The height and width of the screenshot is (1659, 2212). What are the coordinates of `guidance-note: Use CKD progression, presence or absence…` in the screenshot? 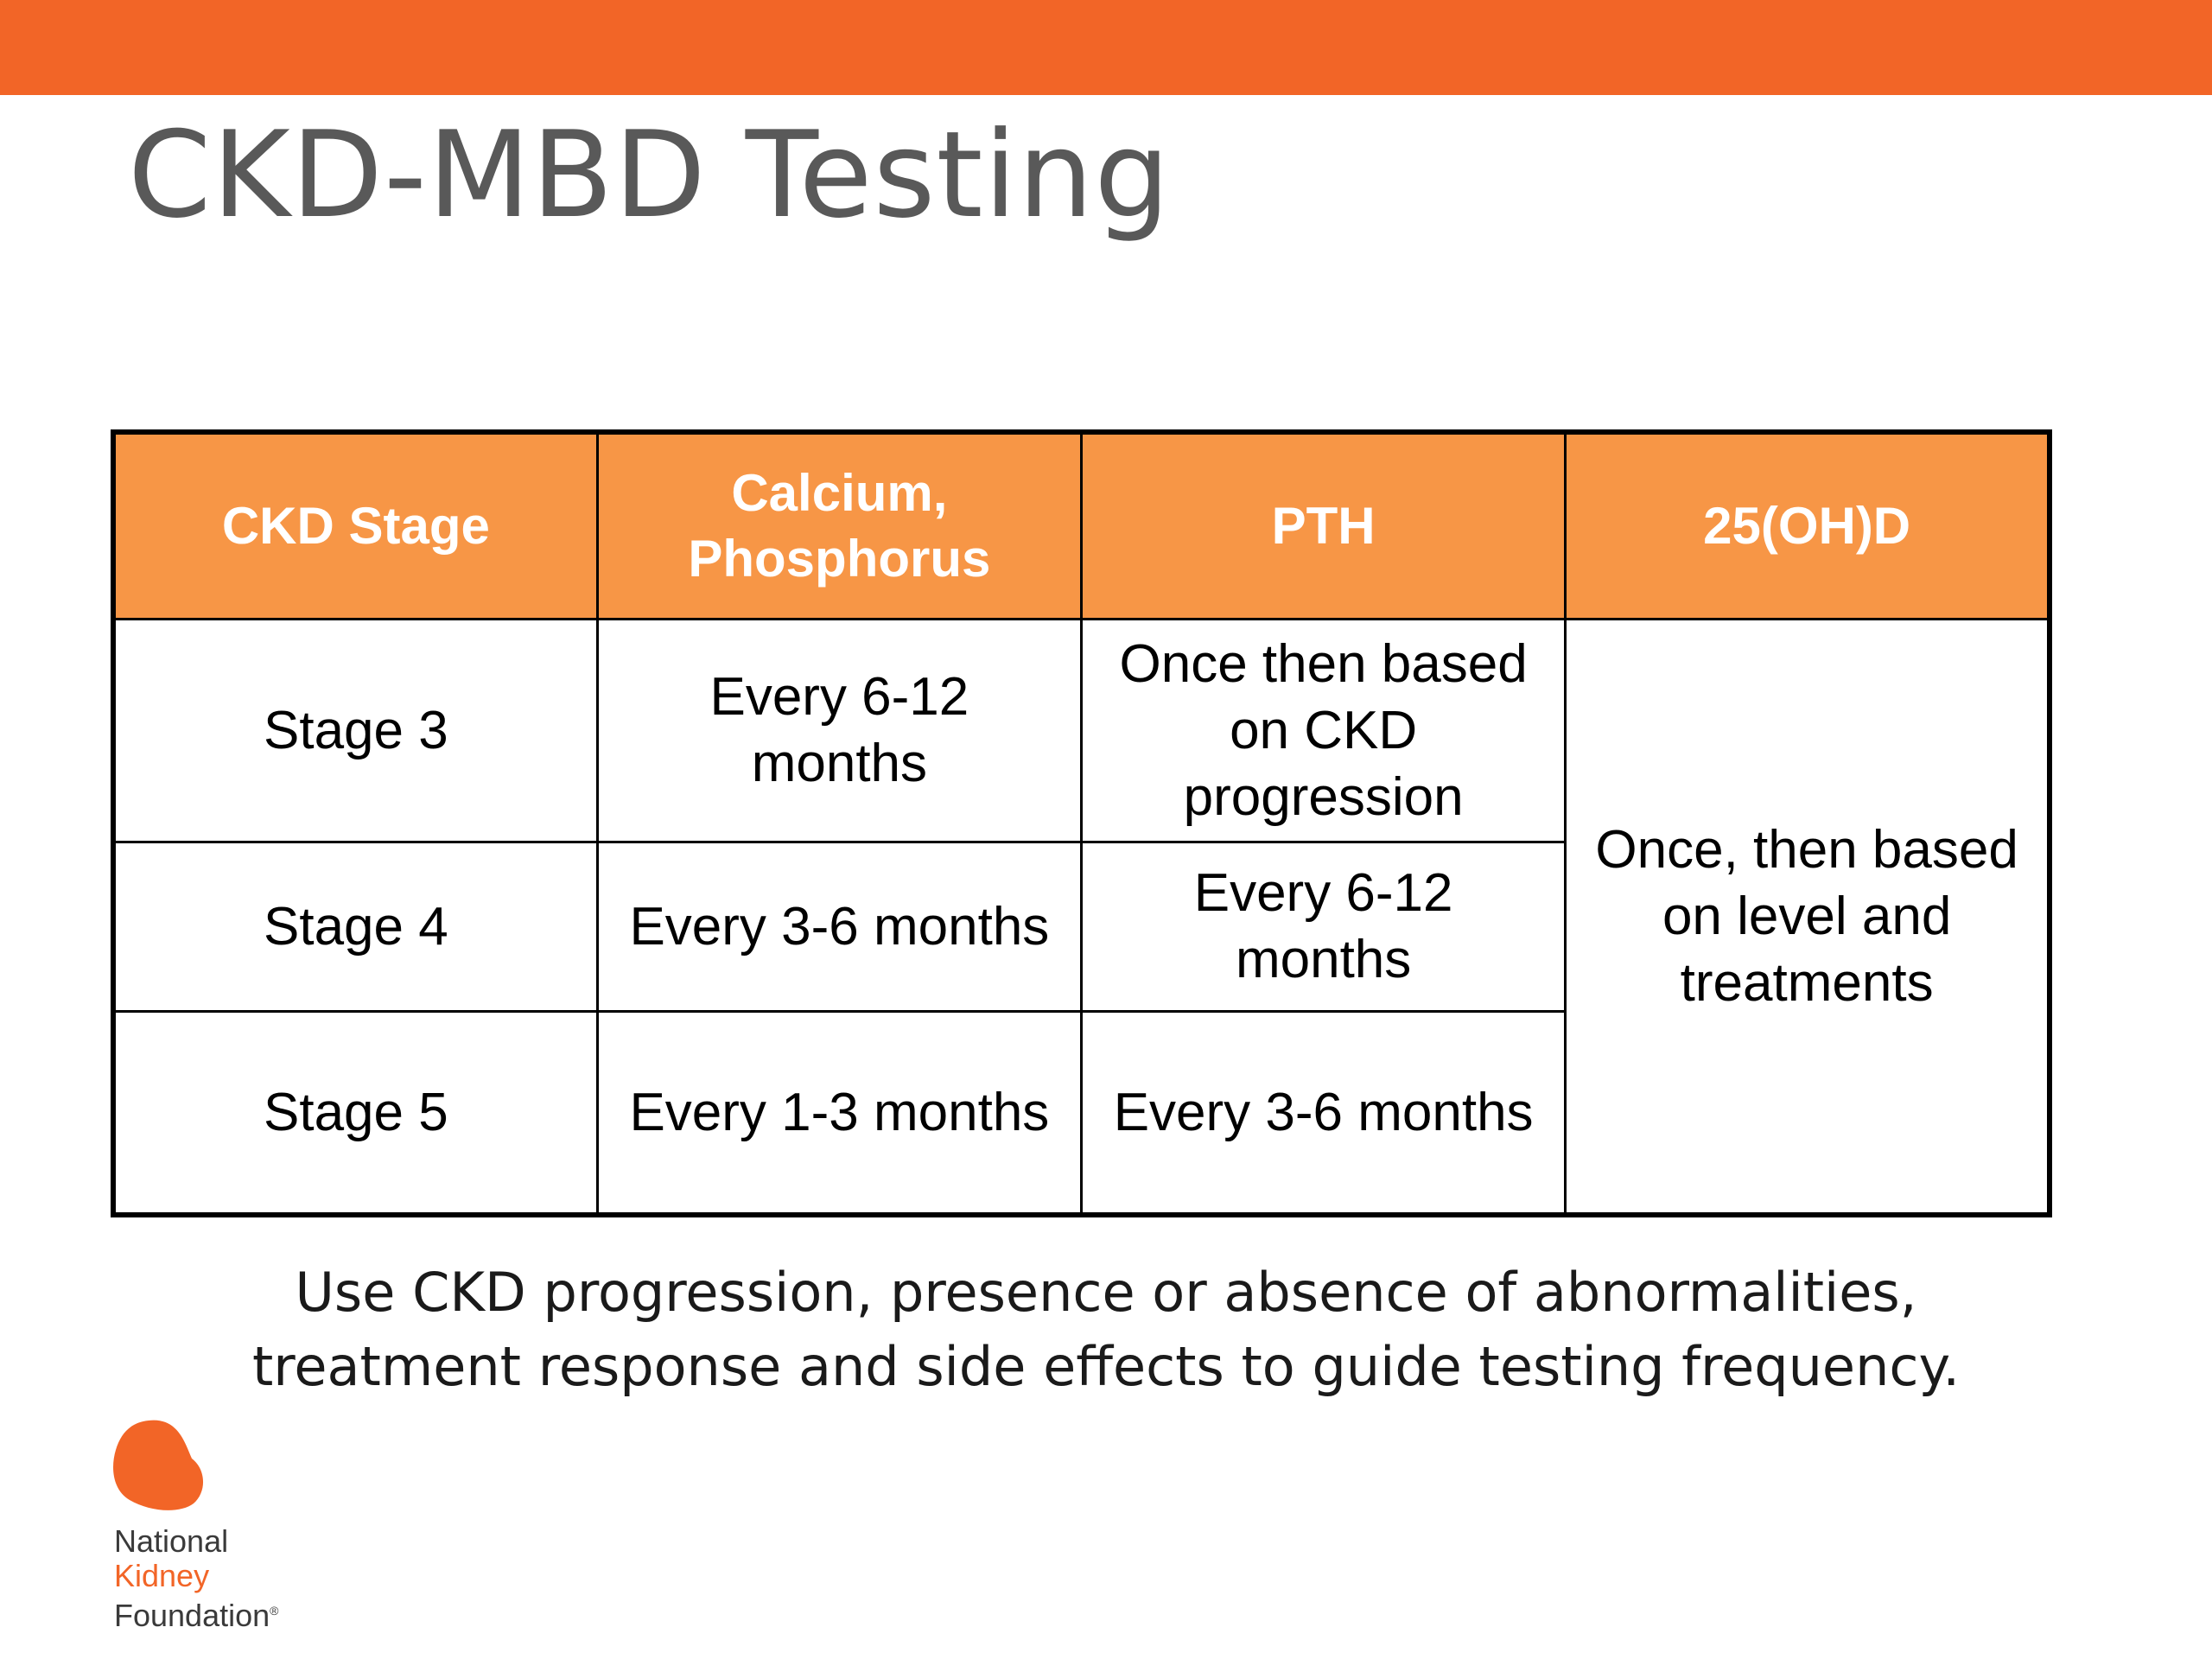 It's located at (1106, 1329).